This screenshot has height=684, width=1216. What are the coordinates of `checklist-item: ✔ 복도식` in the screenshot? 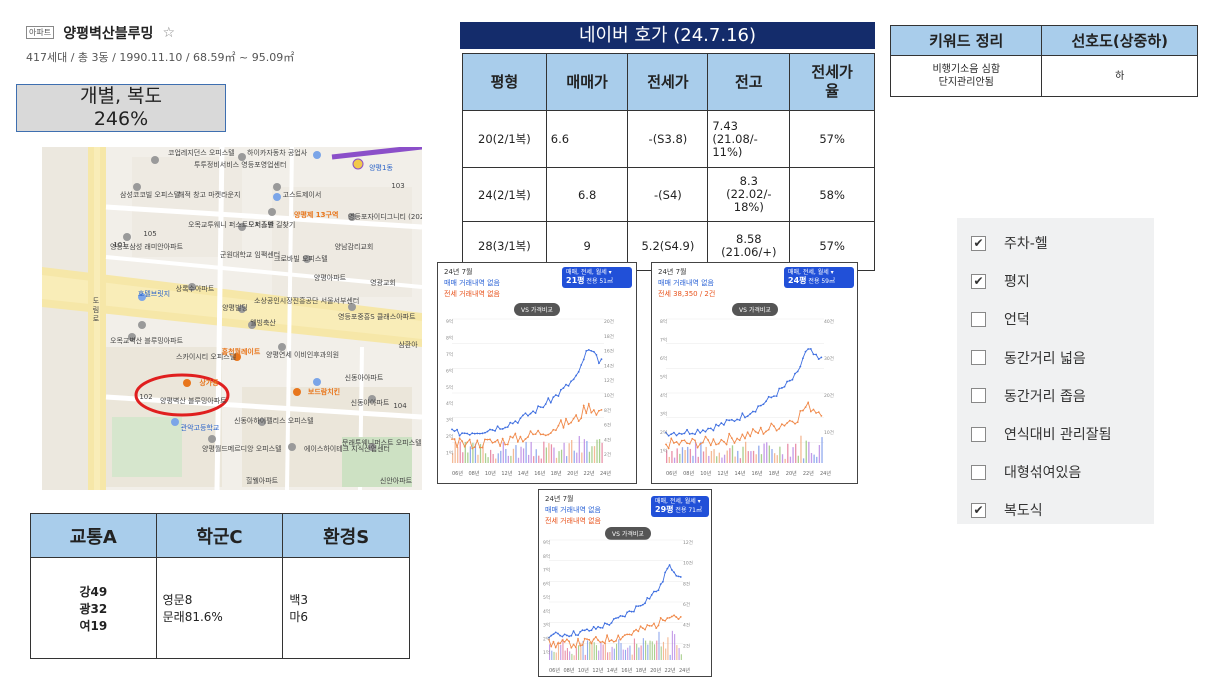 It's located at (1055, 510).